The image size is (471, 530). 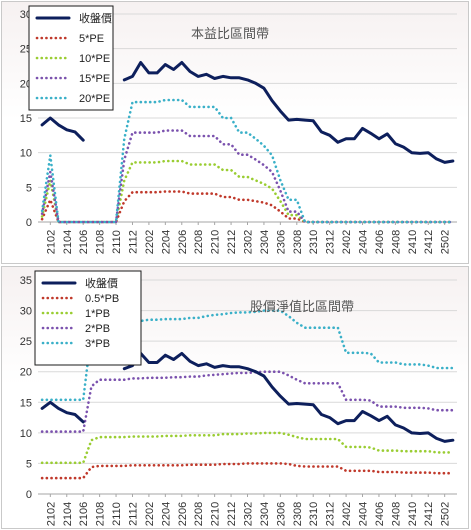 I want to click on series-line-2xpb, so click(x=247, y=401).